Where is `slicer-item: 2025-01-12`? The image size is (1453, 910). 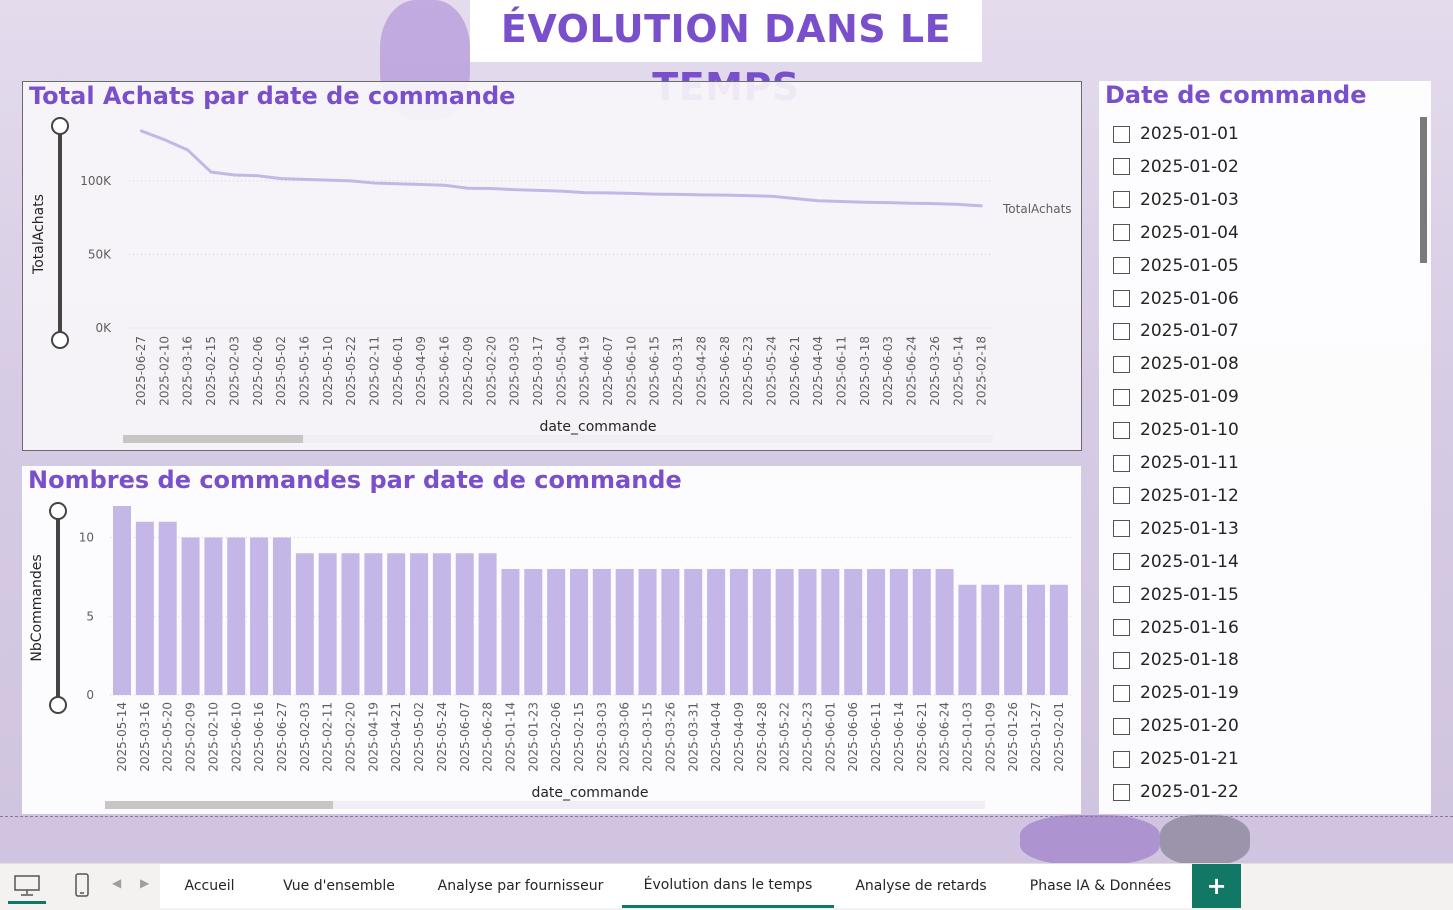
slicer-item: 2025-01-12 is located at coordinates (1176, 496).